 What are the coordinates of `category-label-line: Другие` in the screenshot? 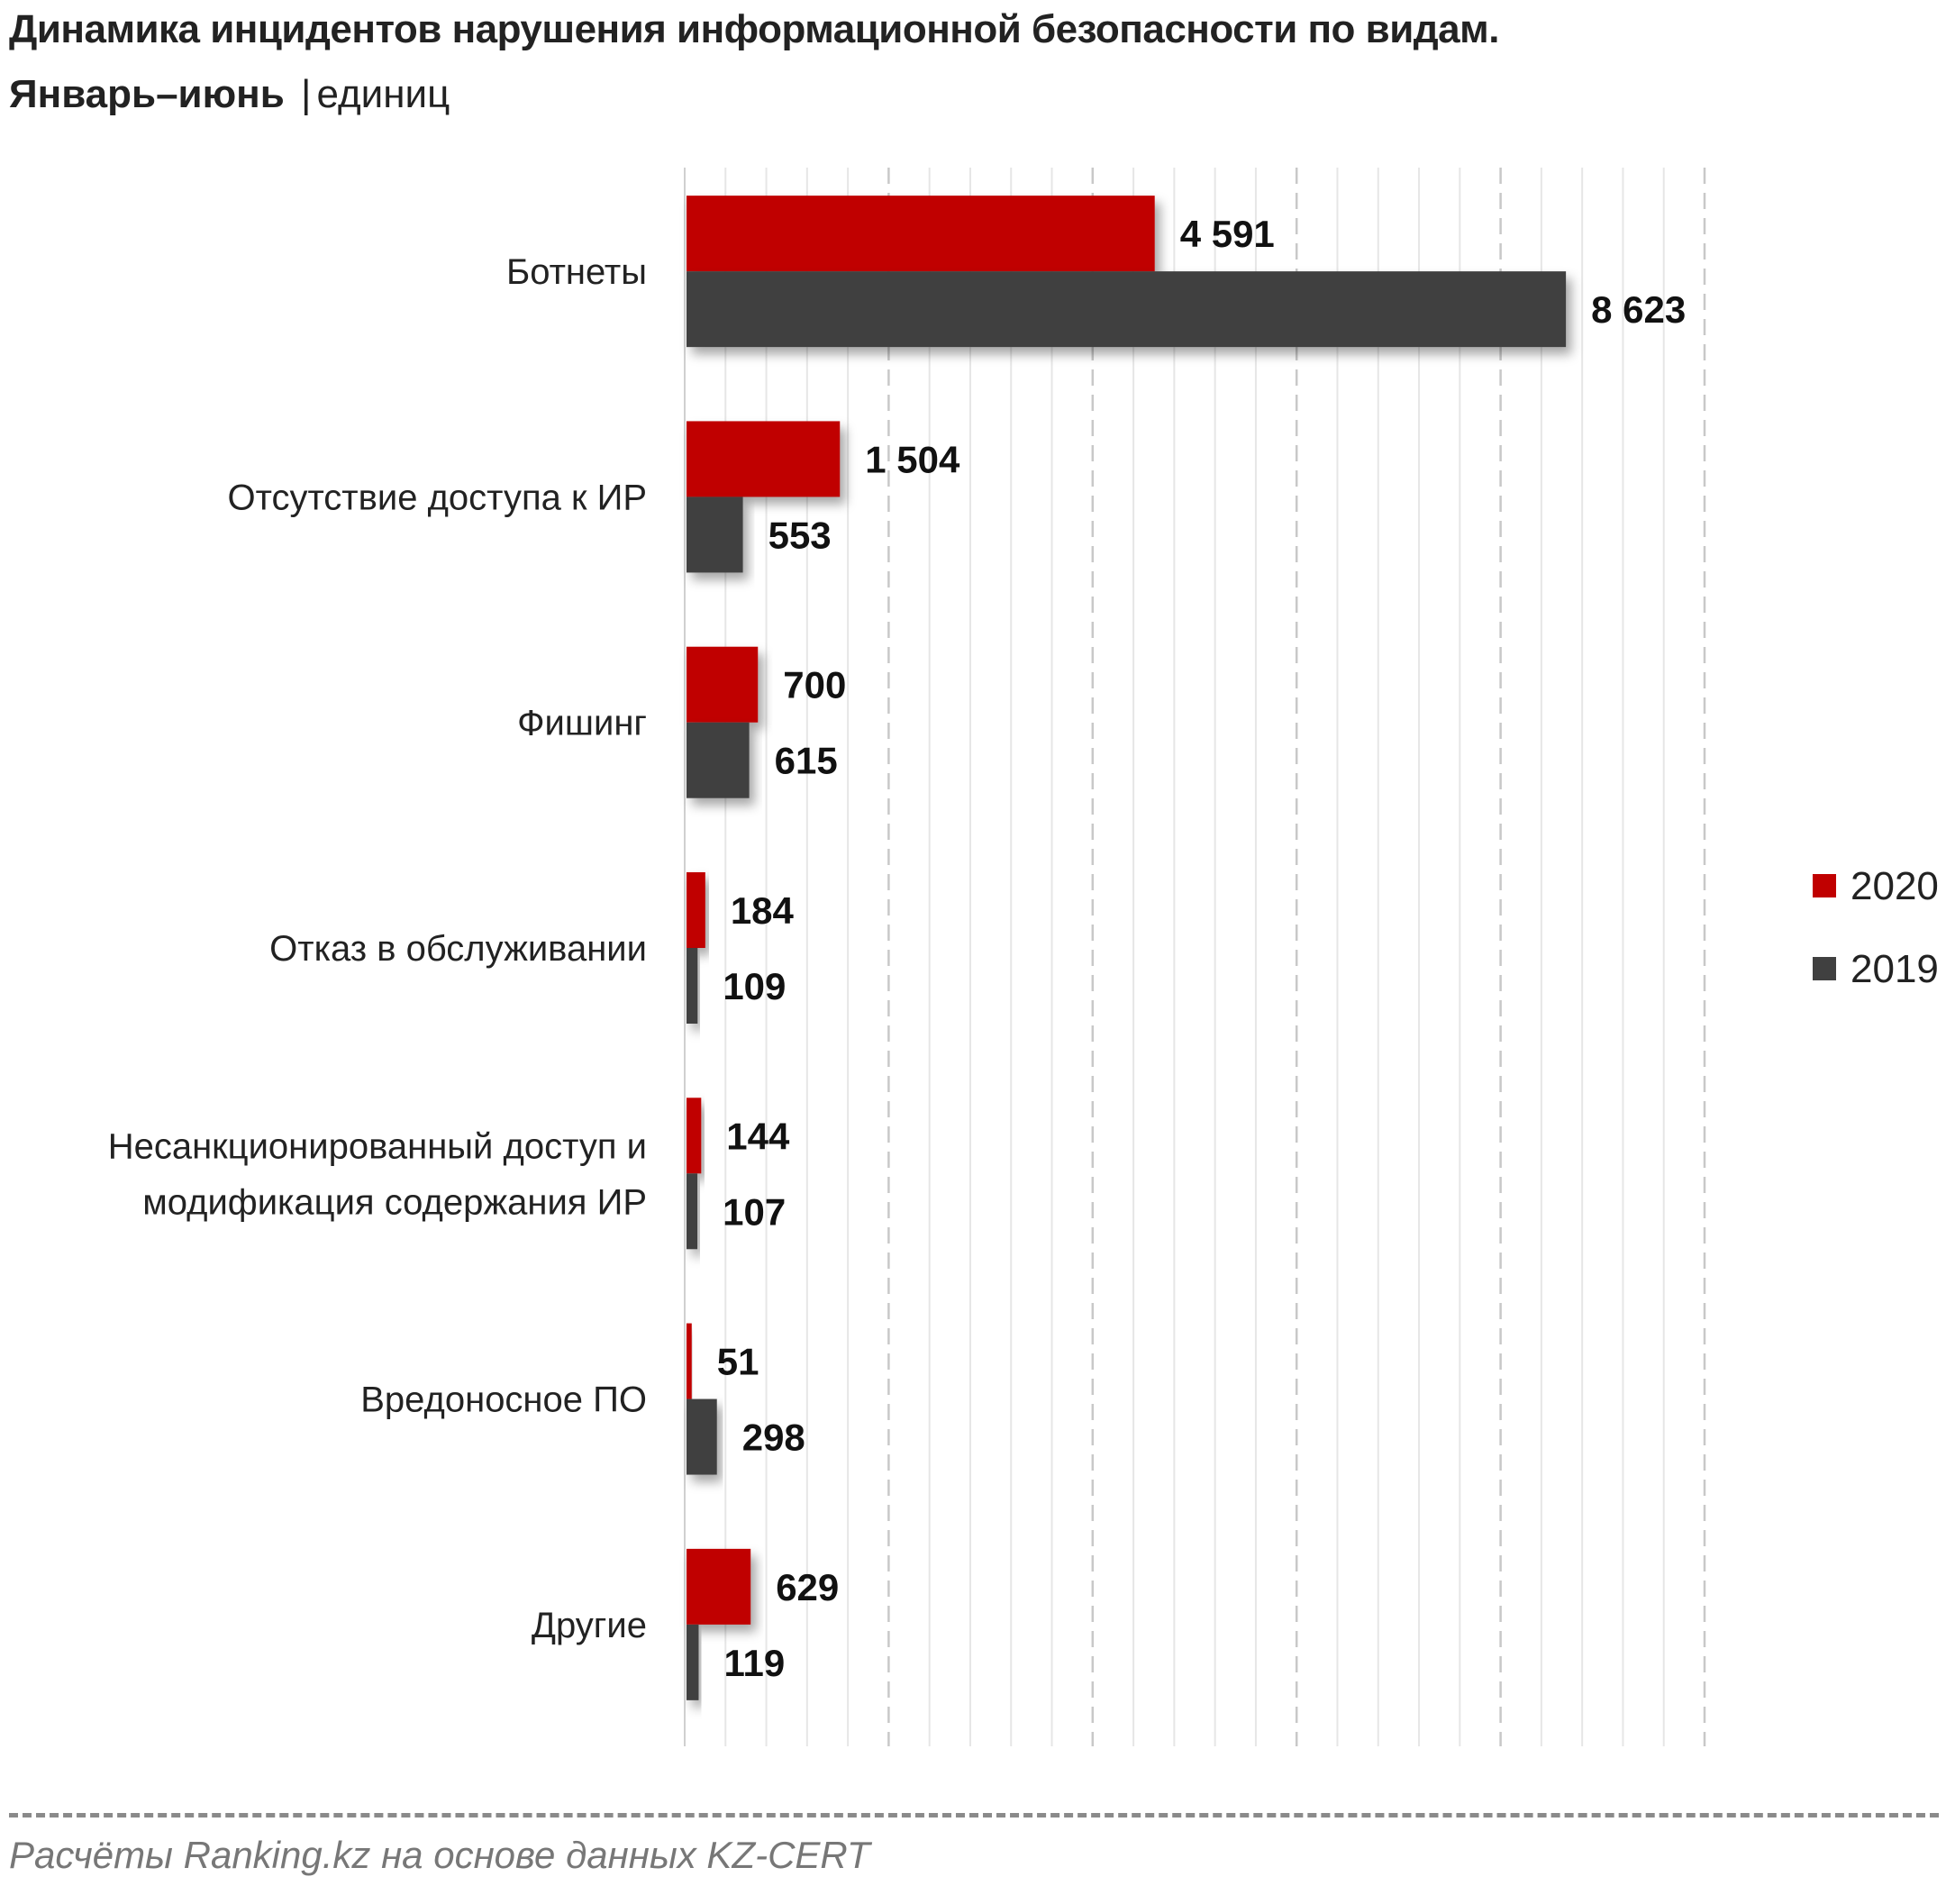 It's located at (590, 1625).